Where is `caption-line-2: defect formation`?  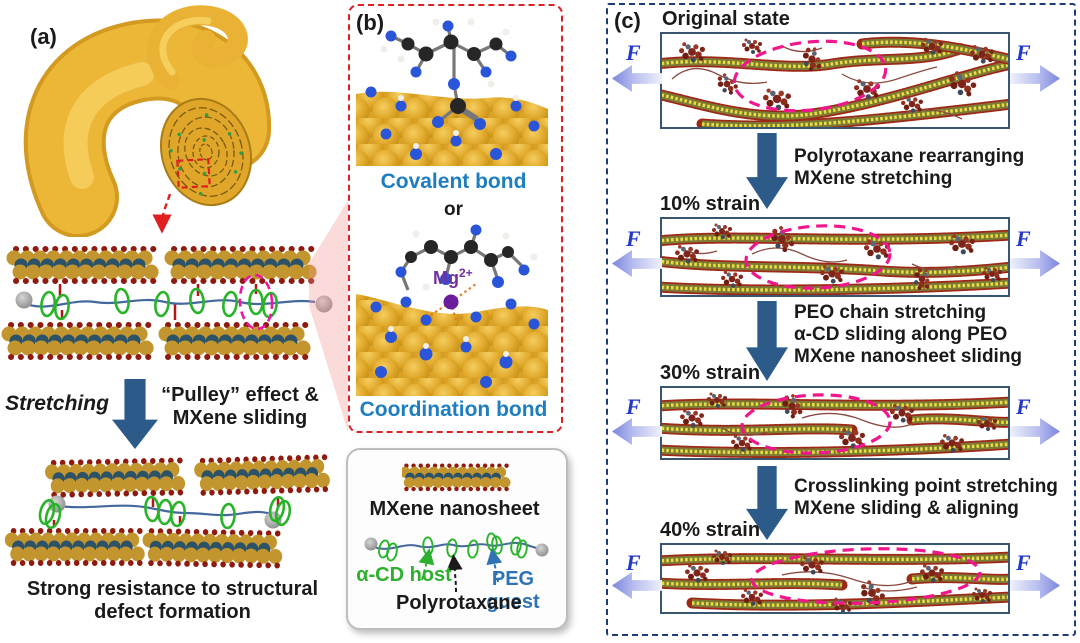
caption-line-2: defect formation is located at coordinates (172, 612).